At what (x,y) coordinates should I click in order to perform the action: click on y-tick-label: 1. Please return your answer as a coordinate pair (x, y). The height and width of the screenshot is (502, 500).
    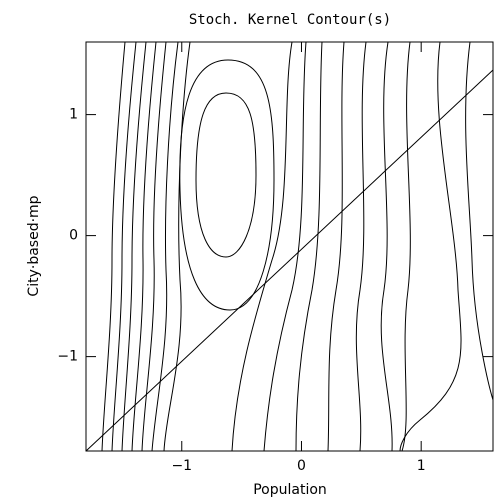
    Looking at the image, I should click on (73, 115).